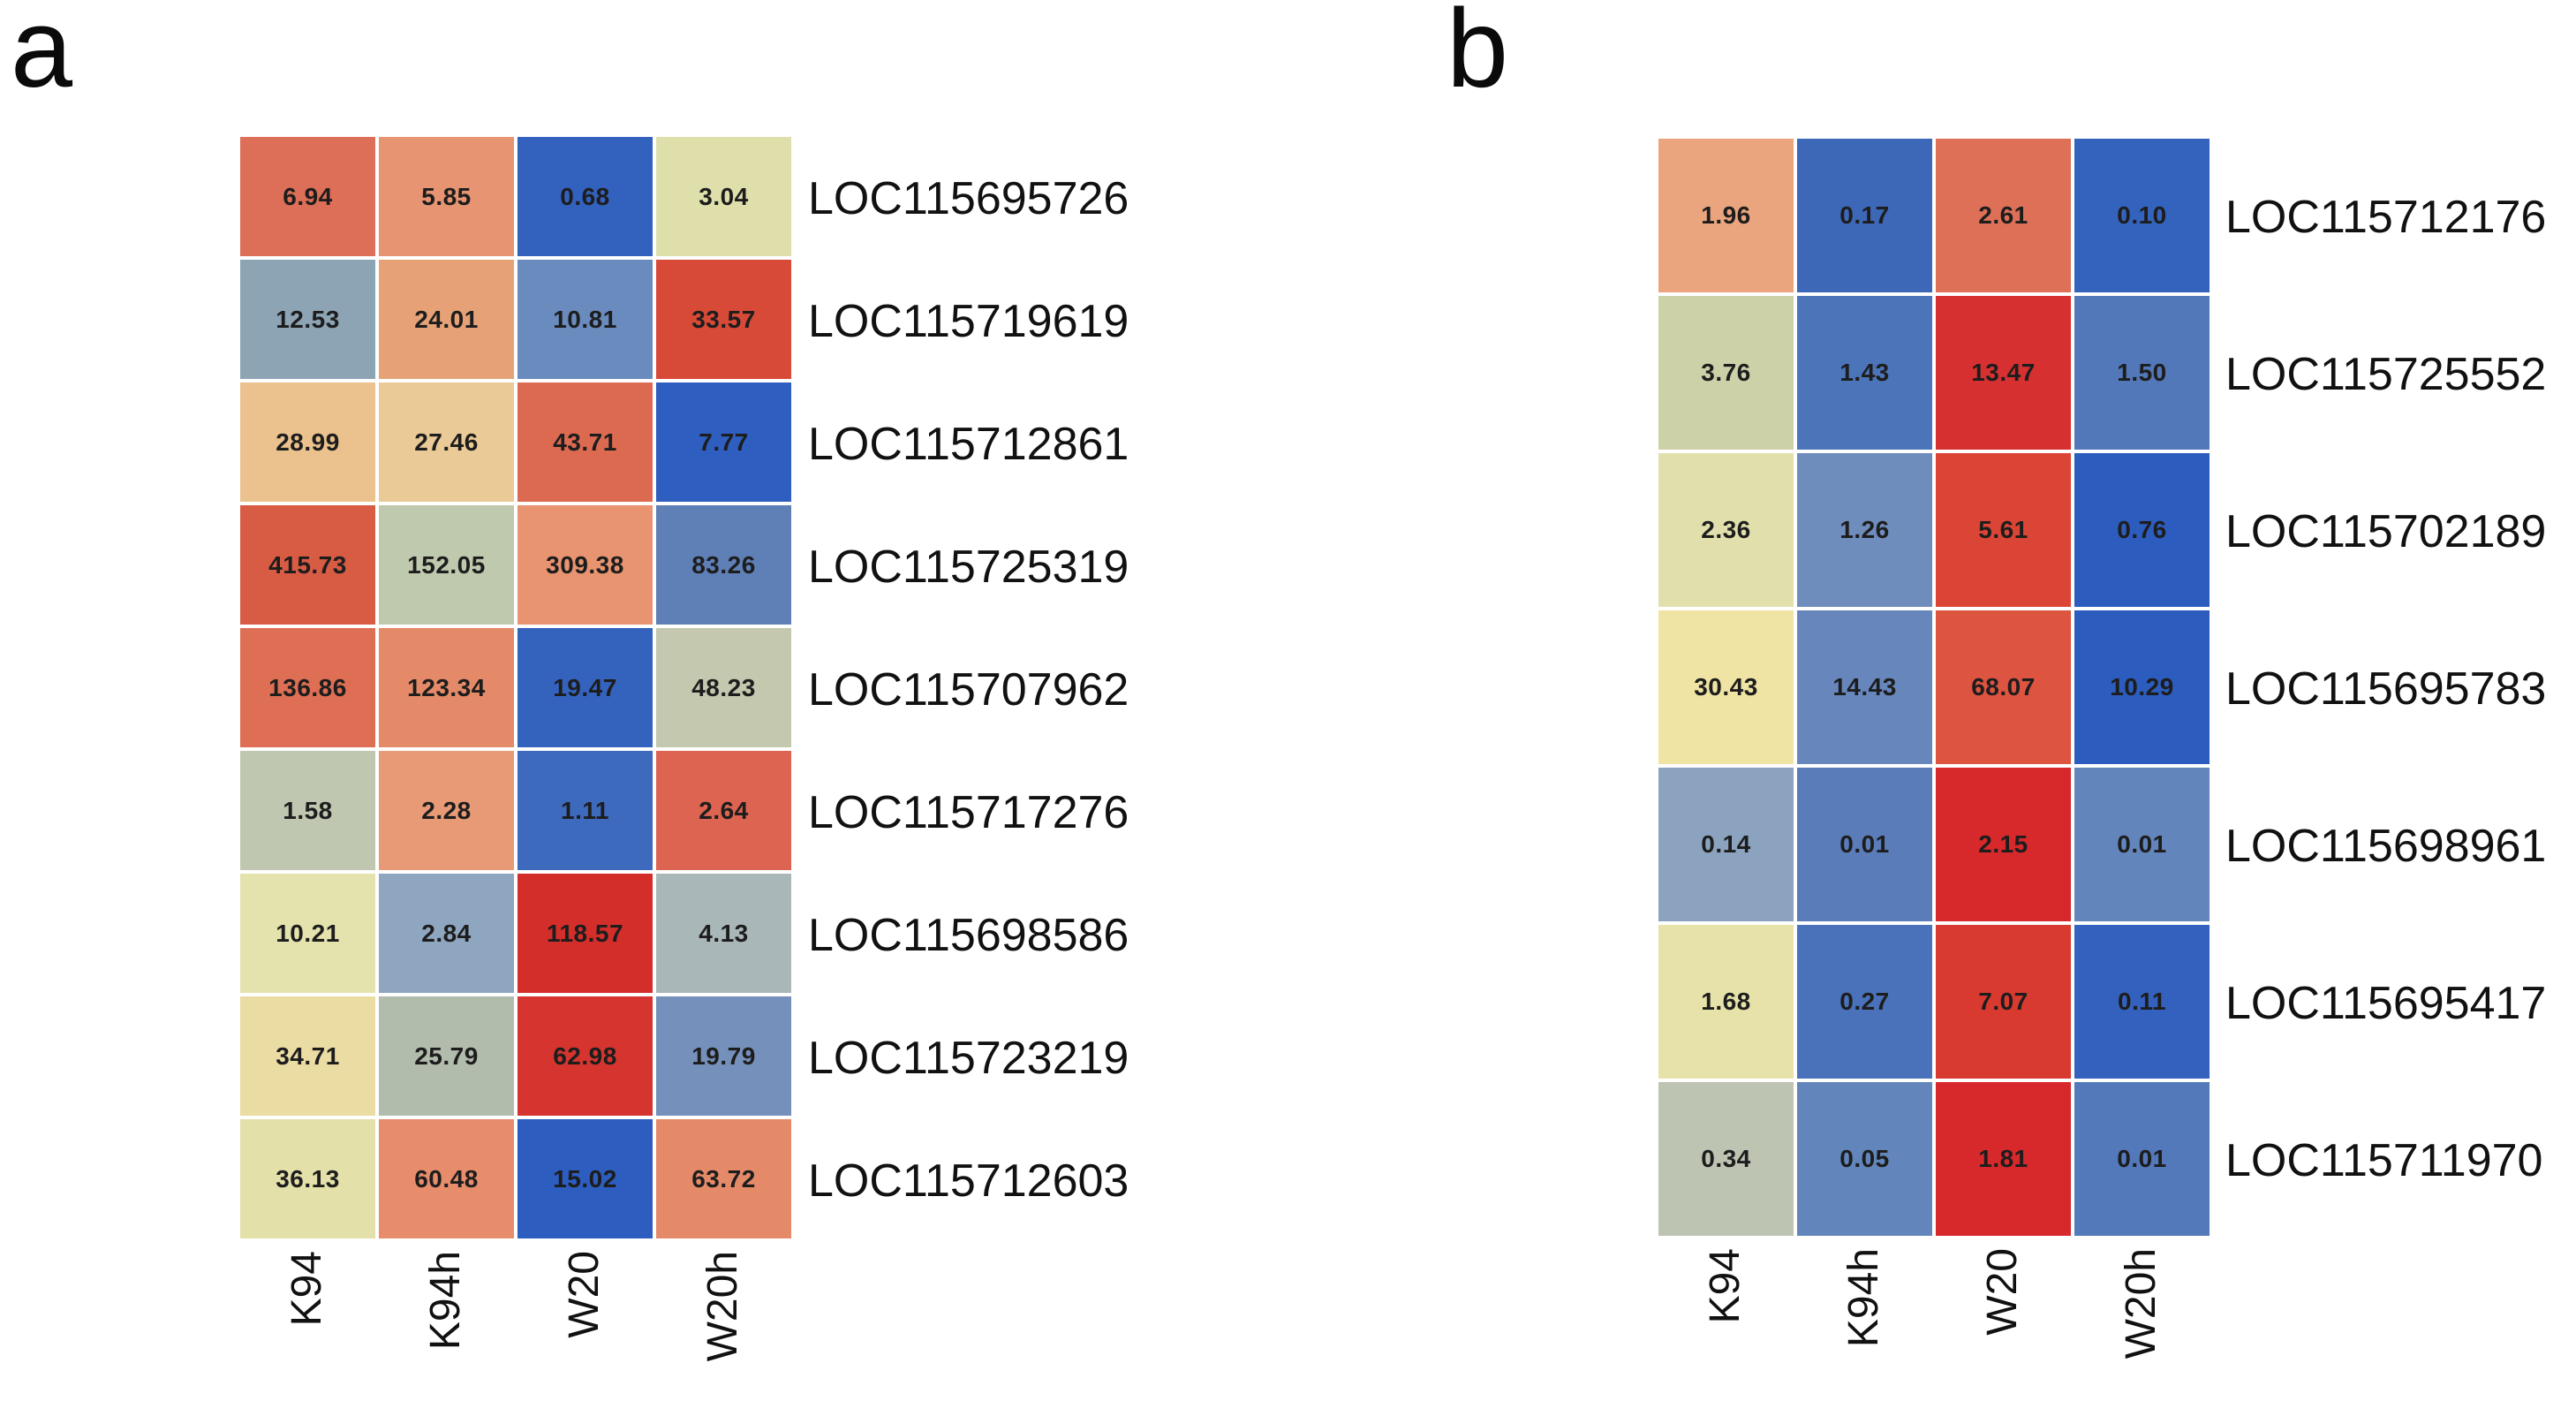 Image resolution: width=2576 pixels, height=1401 pixels. Describe the element at coordinates (307, 565) in the screenshot. I see `heatmap-cell-a-LOC115725319-K94: 415.73` at that location.